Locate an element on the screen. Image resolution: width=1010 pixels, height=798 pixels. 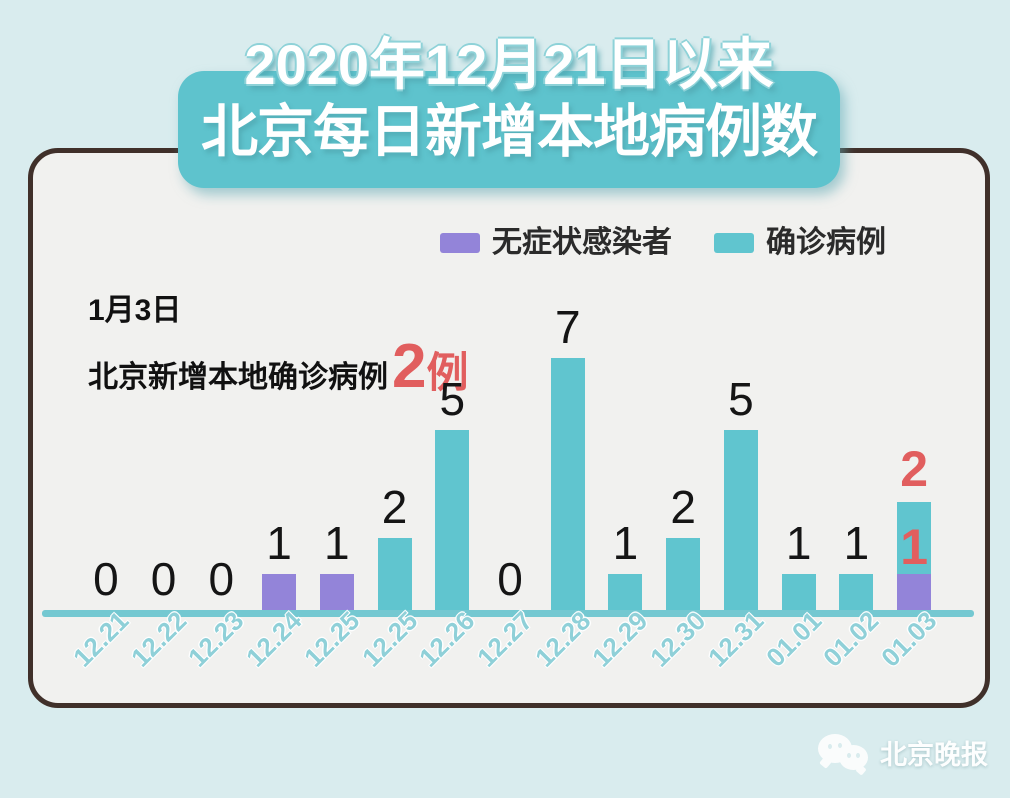
bar-slot: 0 12.22 is located at coordinates (159, 486).